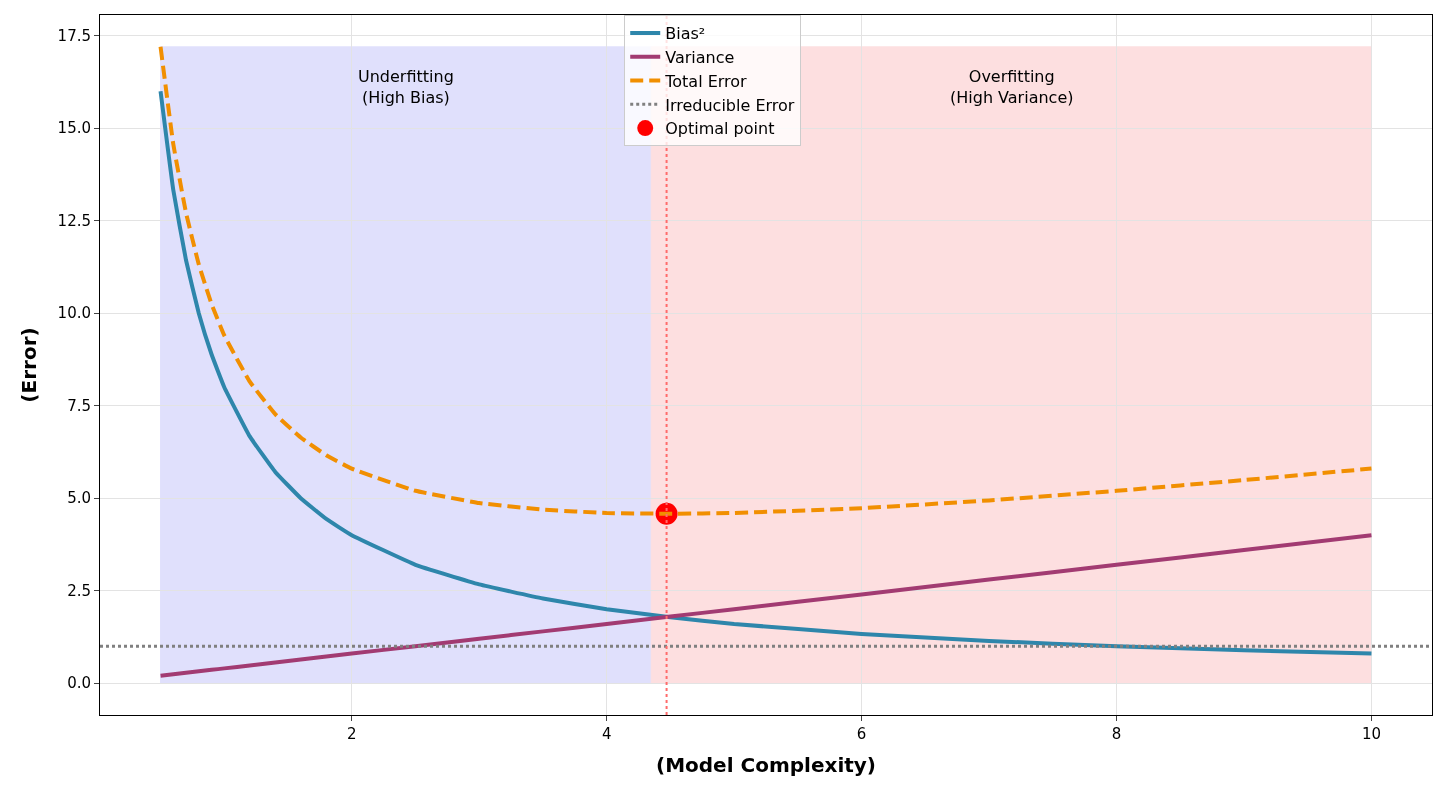 This screenshot has height=785, width=1442. I want to click on x-tick-label: 6, so click(861, 734).